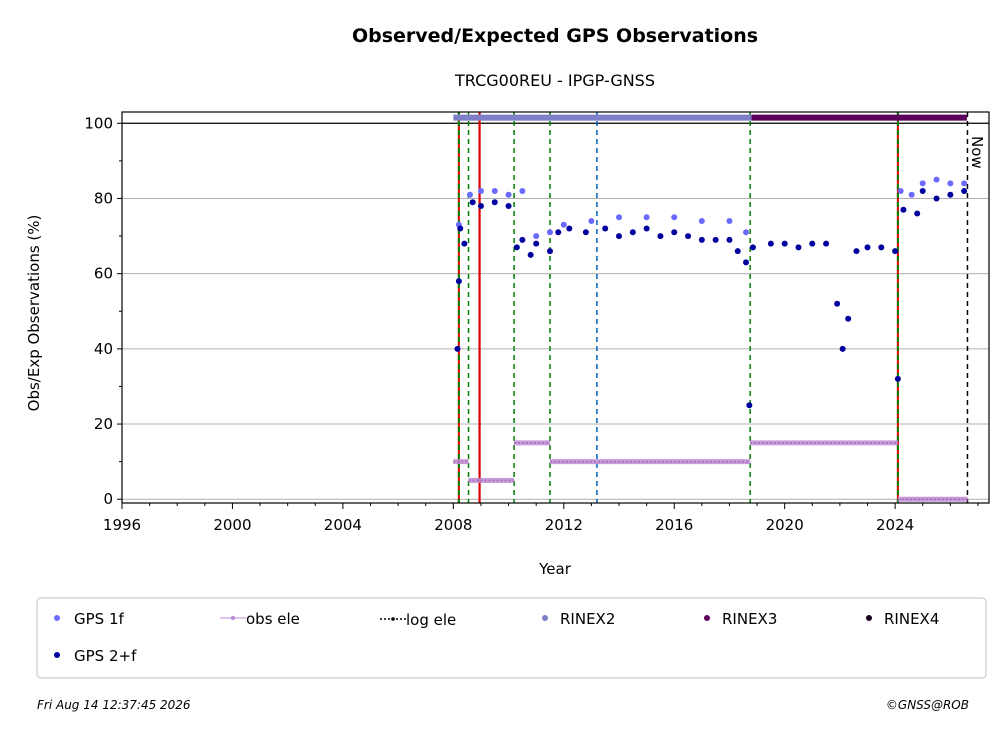 This screenshot has height=734, width=1008. I want to click on legend-rinex4-label: RINEX4, so click(911, 619).